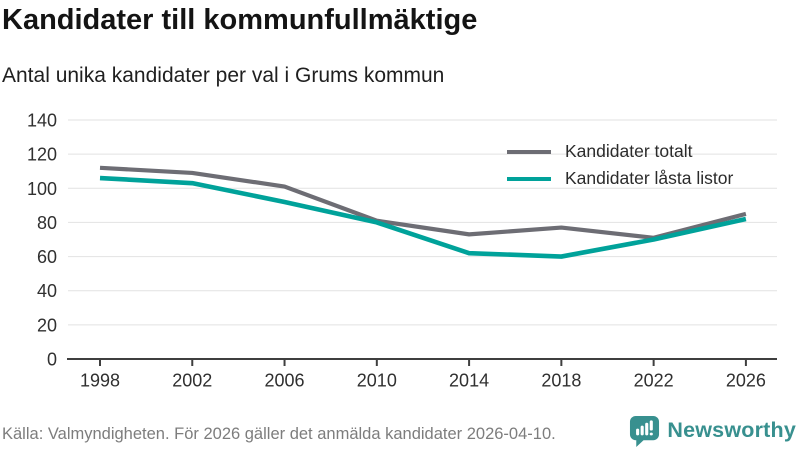 The width and height of the screenshot is (800, 450). What do you see at coordinates (469, 381) in the screenshot?
I see `x-tick-label: 2014` at bounding box center [469, 381].